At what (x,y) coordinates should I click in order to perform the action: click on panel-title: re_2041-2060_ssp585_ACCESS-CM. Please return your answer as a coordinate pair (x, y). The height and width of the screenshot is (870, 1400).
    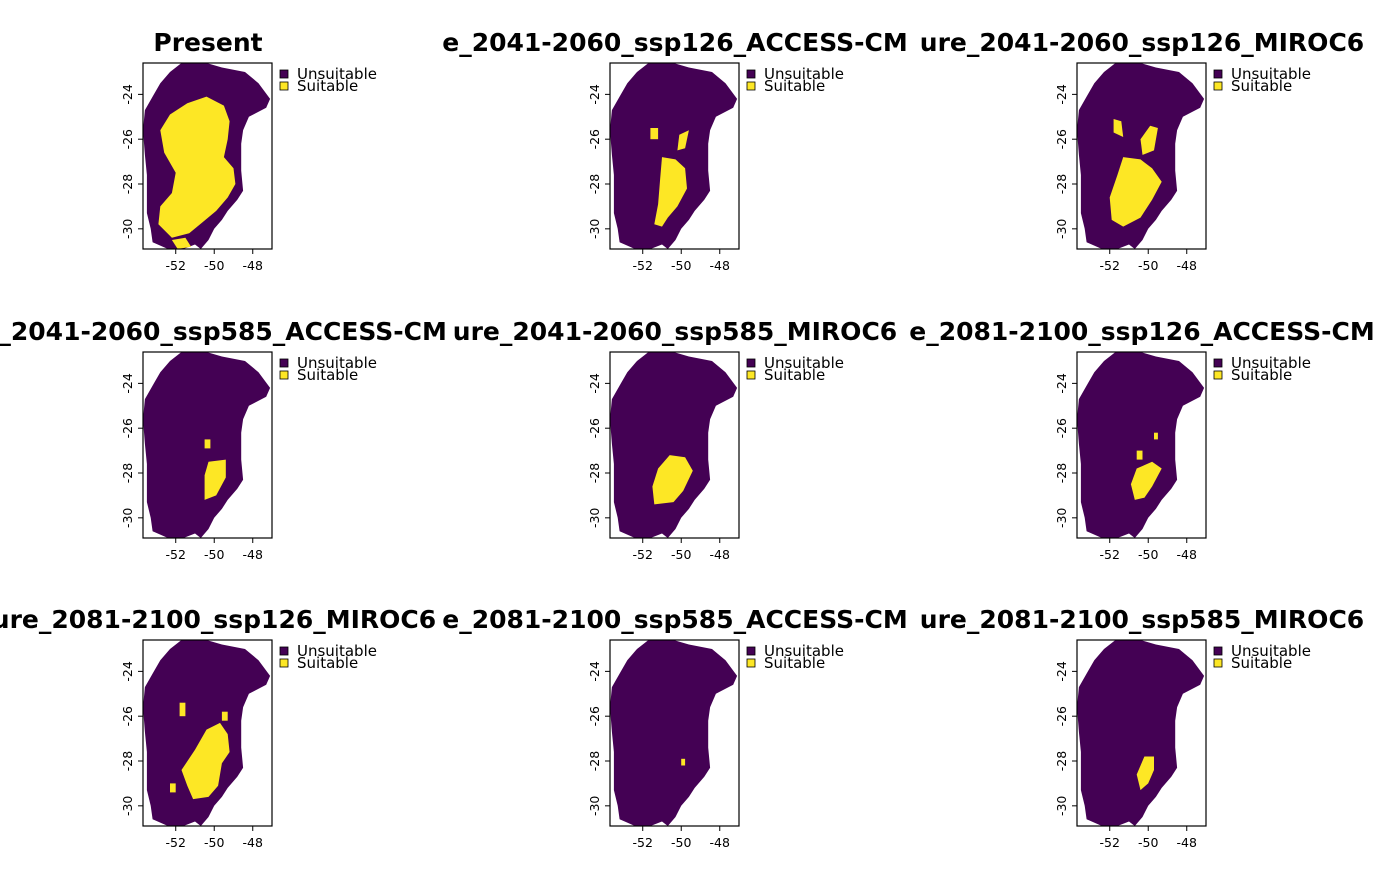
    Looking at the image, I should click on (223, 331).